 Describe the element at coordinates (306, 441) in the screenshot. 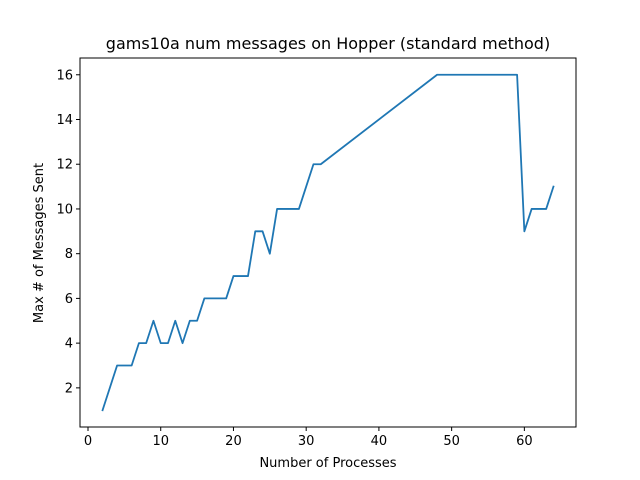

I see `x-tick-label: 30` at that location.